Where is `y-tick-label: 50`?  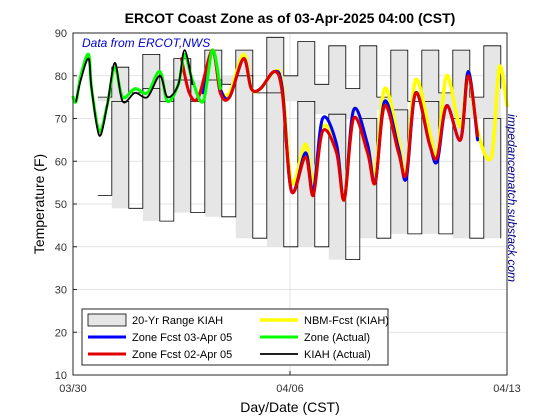
y-tick-label: 50 is located at coordinates (61, 205).